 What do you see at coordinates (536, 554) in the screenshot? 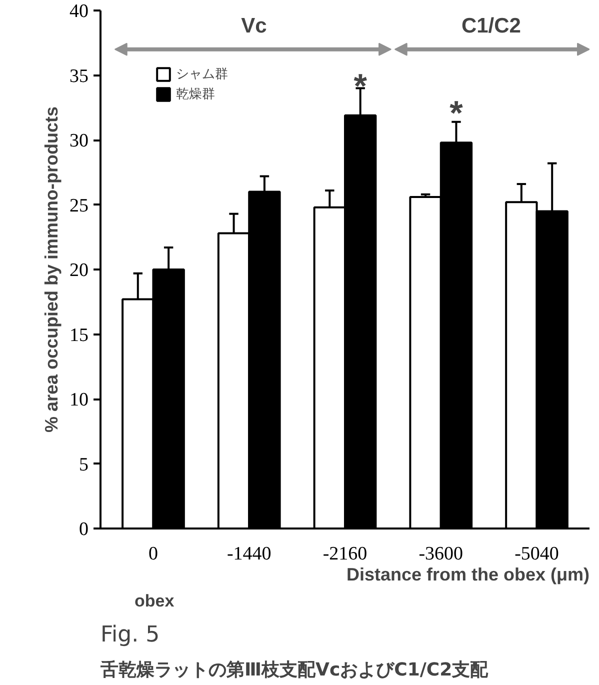
I see `x-tick-label: -5040` at bounding box center [536, 554].